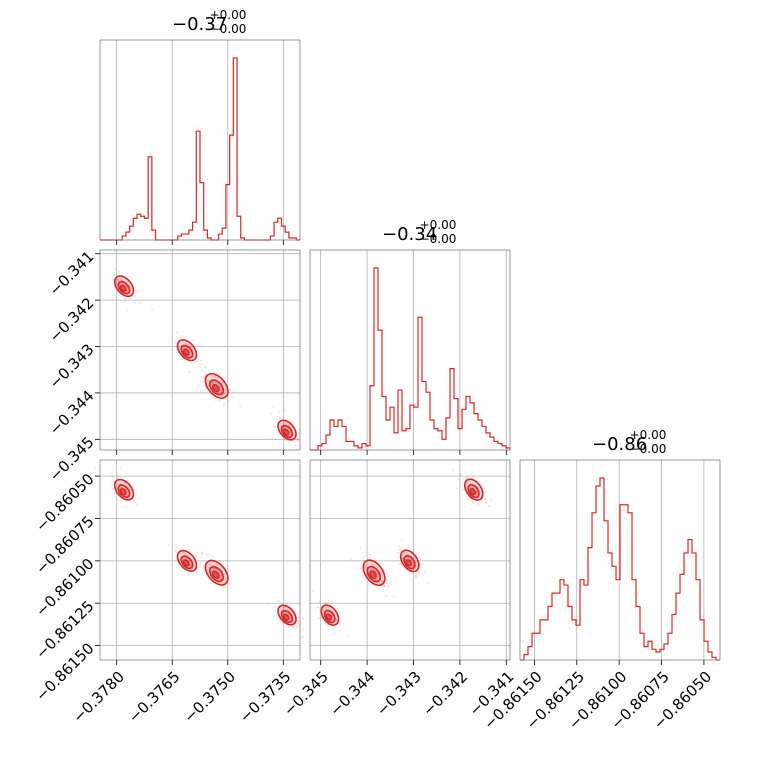 The image size is (760, 760). I want to click on panel-title-sub-0: −0.00, so click(228, 29).